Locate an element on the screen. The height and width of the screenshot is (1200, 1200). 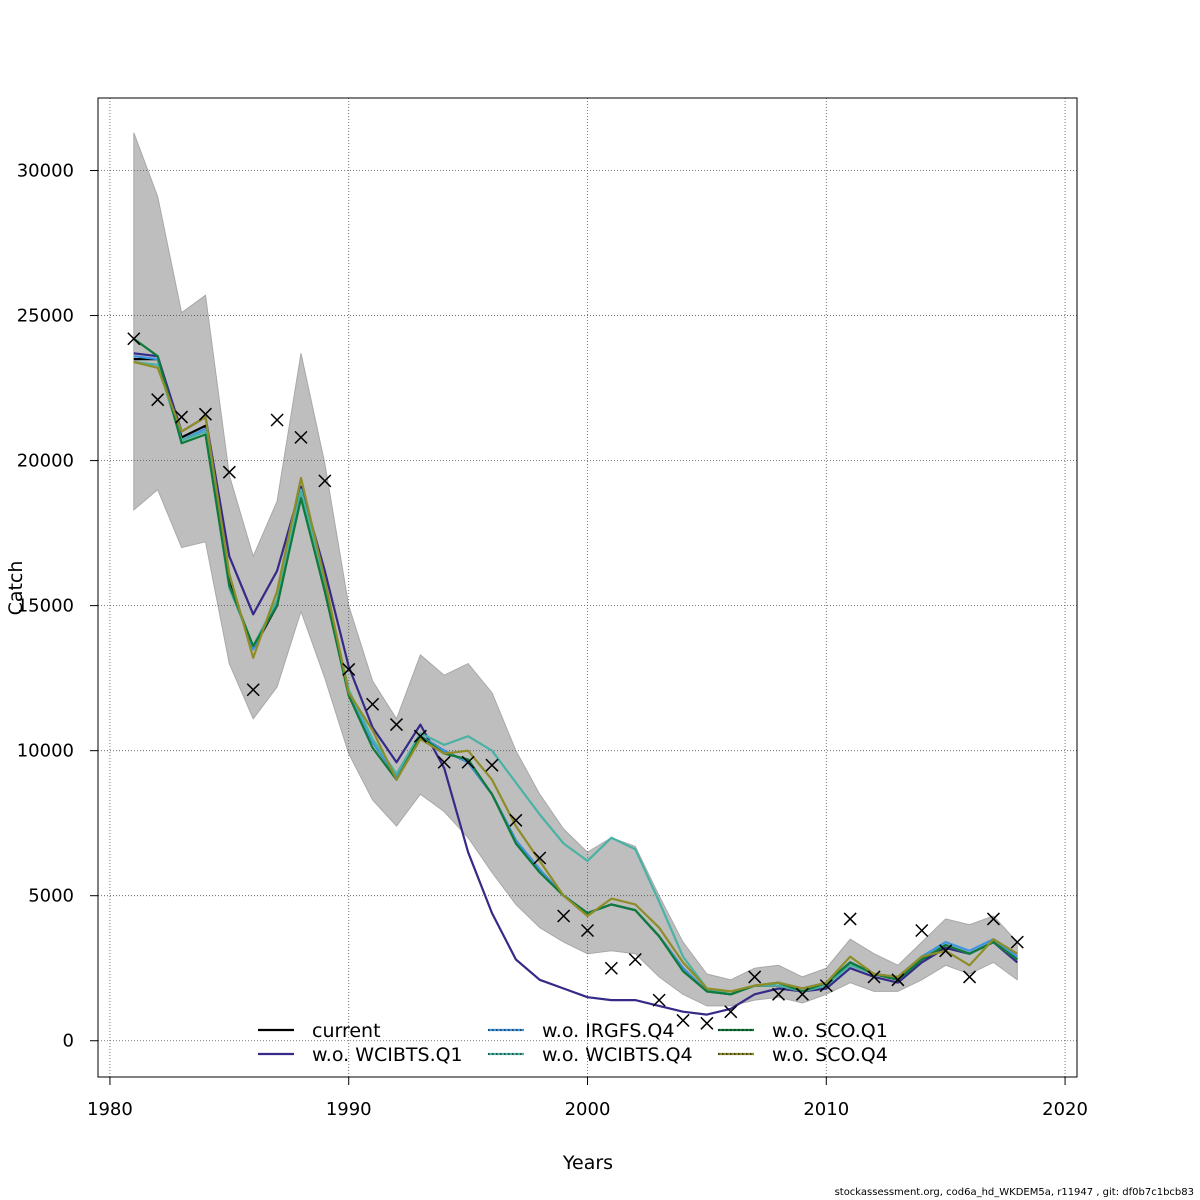
x-axis-label: Years is located at coordinates (587, 1163).